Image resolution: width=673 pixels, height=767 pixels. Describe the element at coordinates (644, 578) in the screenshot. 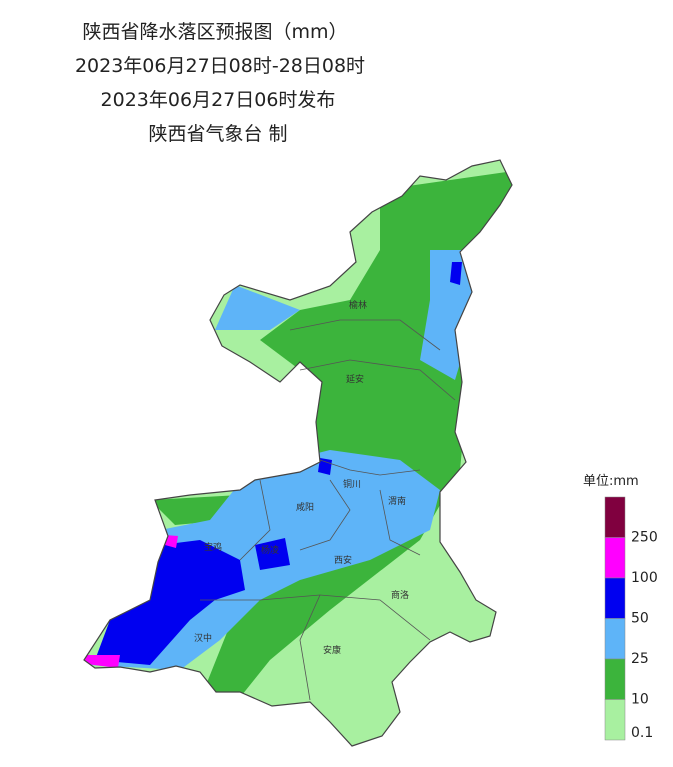

I see `legend-label: 100` at that location.